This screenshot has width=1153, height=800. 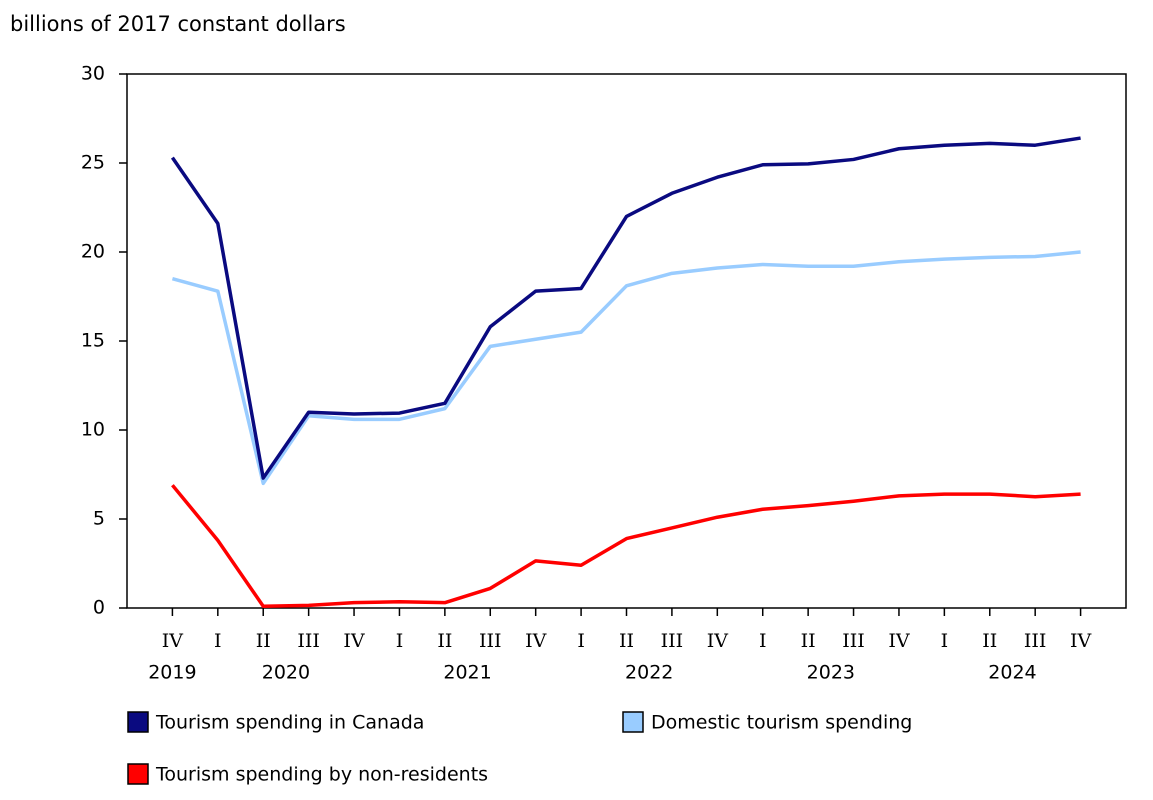 What do you see at coordinates (178, 24) in the screenshot?
I see `y-axis-label: billions of 2017 constant dollars` at bounding box center [178, 24].